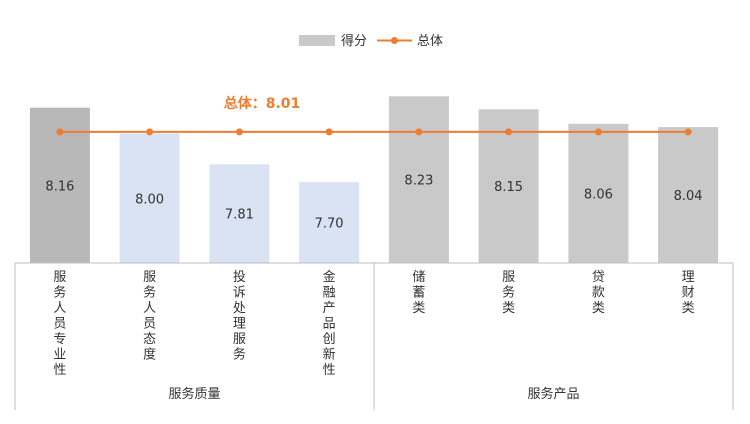 Image resolution: width=750 pixels, height=424 pixels. I want to click on category-label-6: 服务类, so click(508, 293).